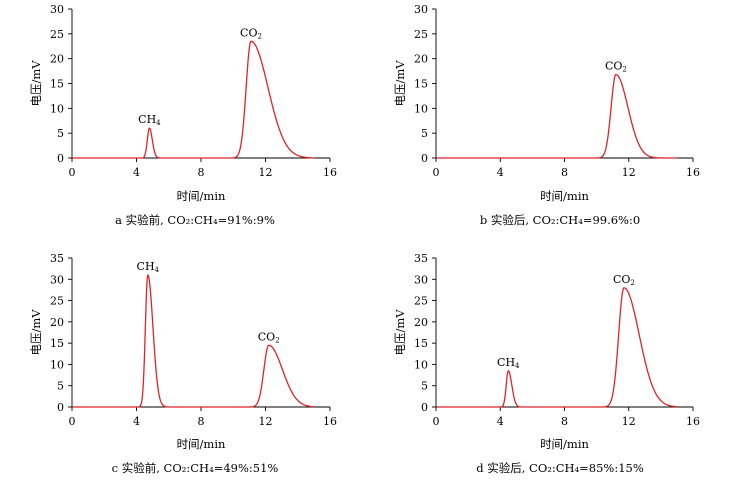  I want to click on panel-caption: c 实验前, CO₂:CH₄=49%:51%, so click(195, 468).